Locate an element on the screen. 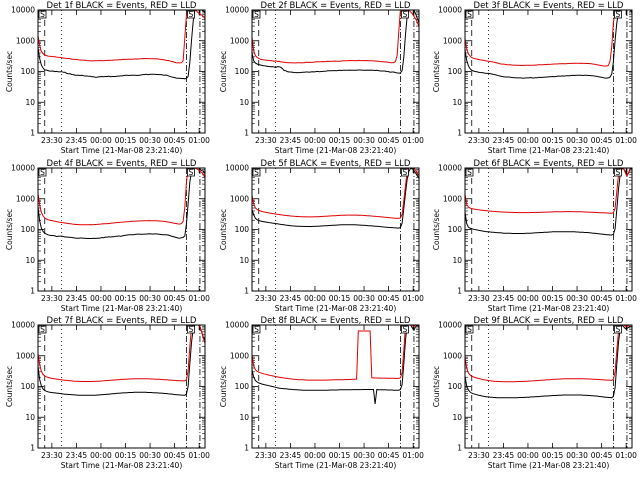 Image resolution: width=640 pixels, height=480 pixels. panel-title: Det 5f BLACK = Events, RED = LLD is located at coordinates (336, 164).